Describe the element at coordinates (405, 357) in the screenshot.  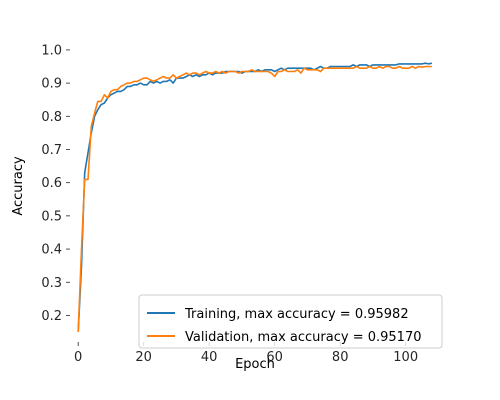
I see `x-tick-label: 100` at that location.